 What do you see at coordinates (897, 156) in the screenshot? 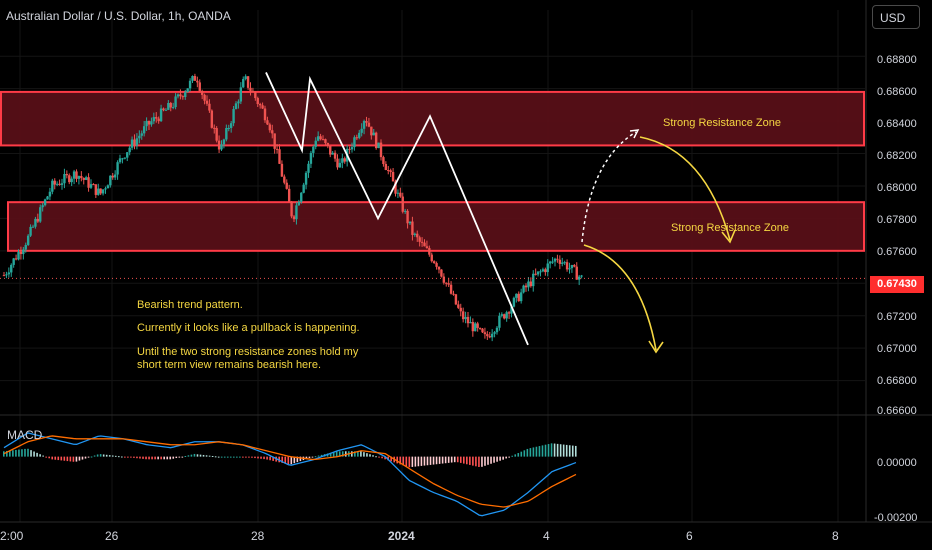
I see `price-tick: 0.68200` at bounding box center [897, 156].